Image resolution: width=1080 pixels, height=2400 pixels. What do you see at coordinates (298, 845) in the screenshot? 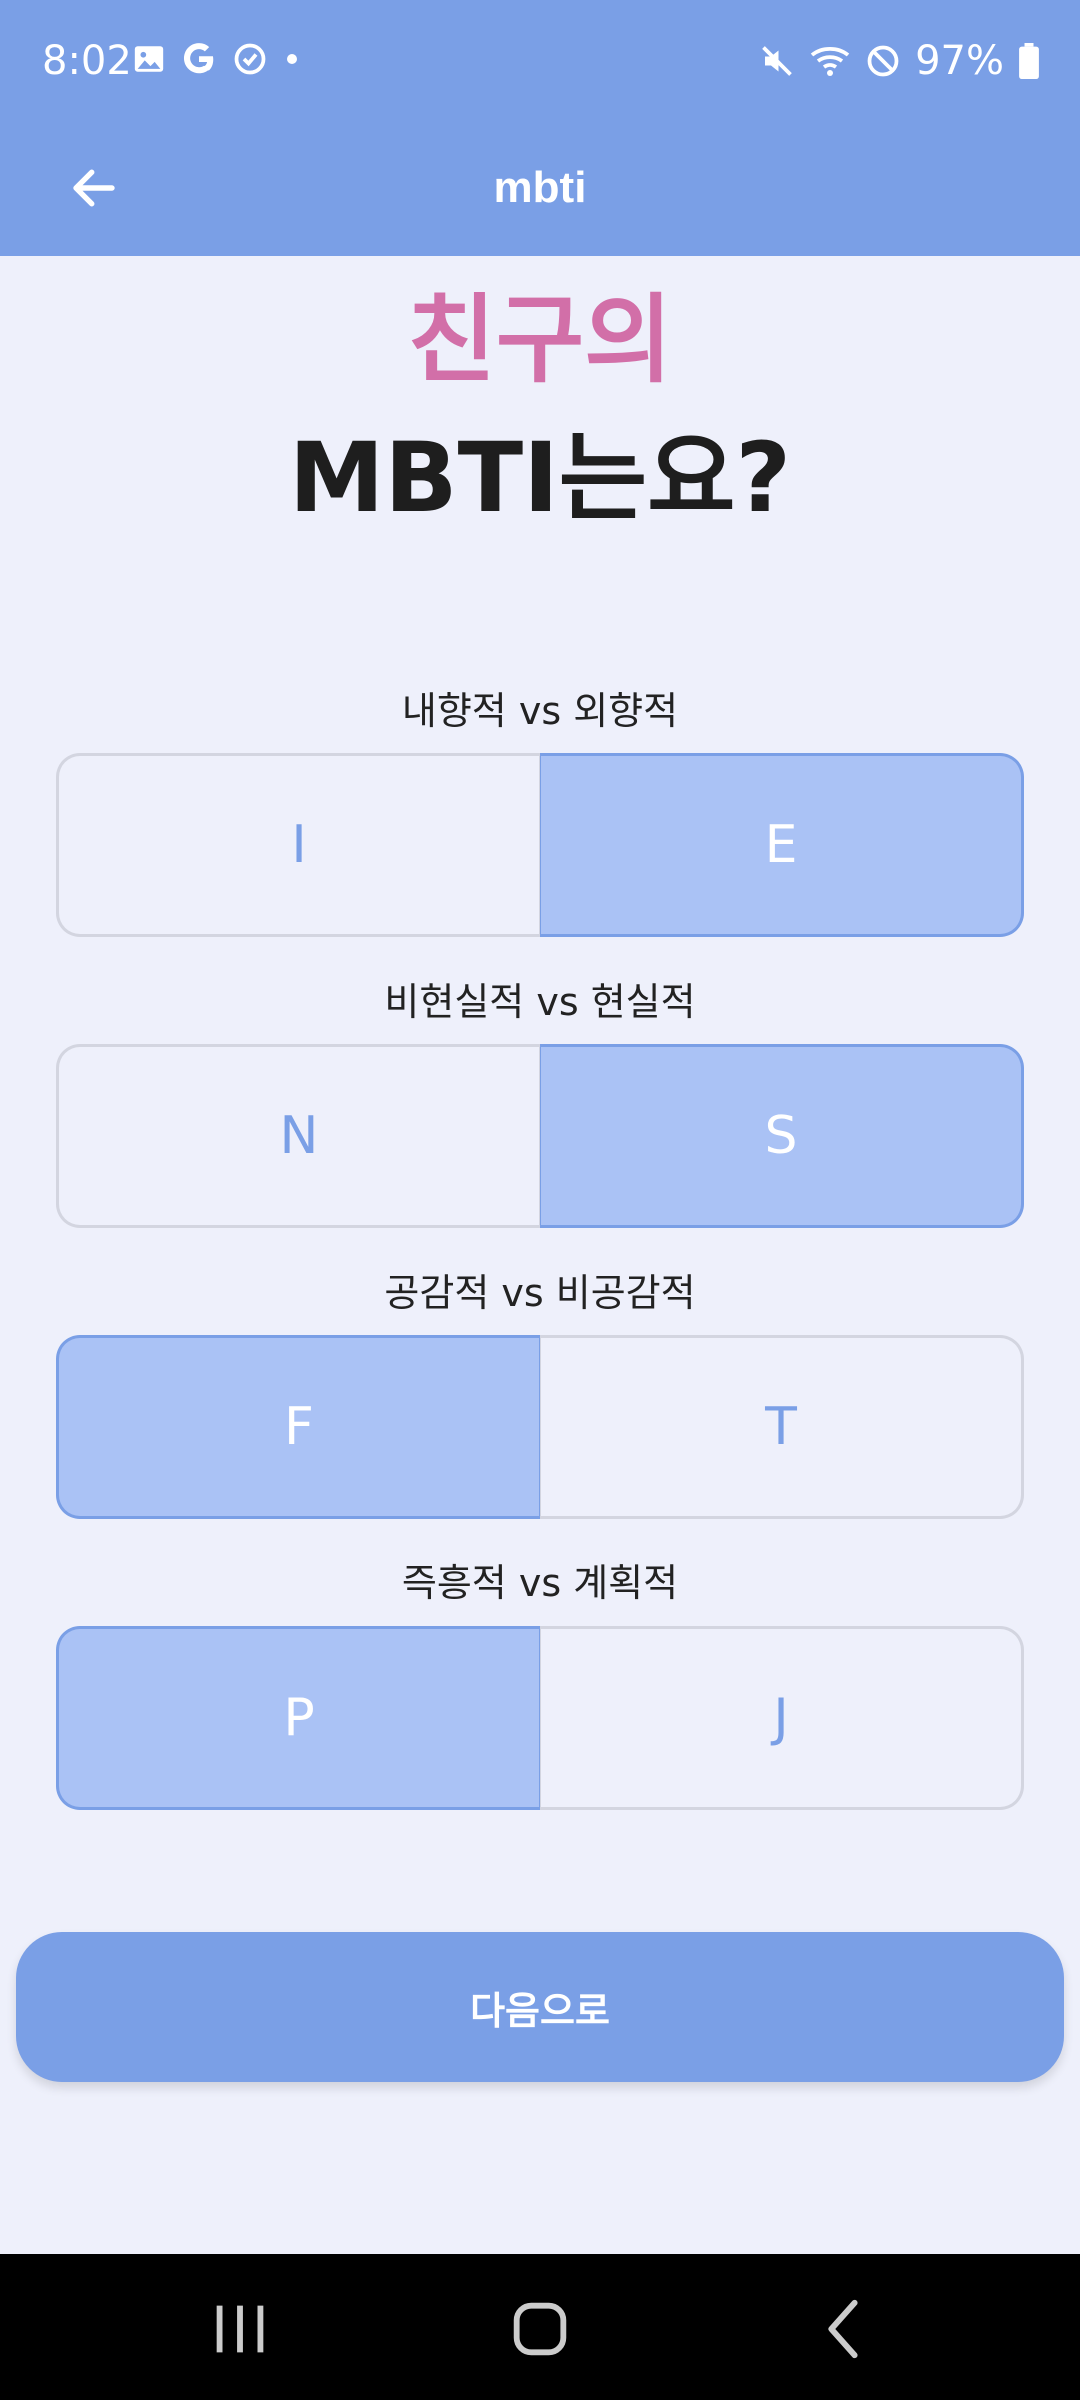
I see `option-i: I` at bounding box center [298, 845].